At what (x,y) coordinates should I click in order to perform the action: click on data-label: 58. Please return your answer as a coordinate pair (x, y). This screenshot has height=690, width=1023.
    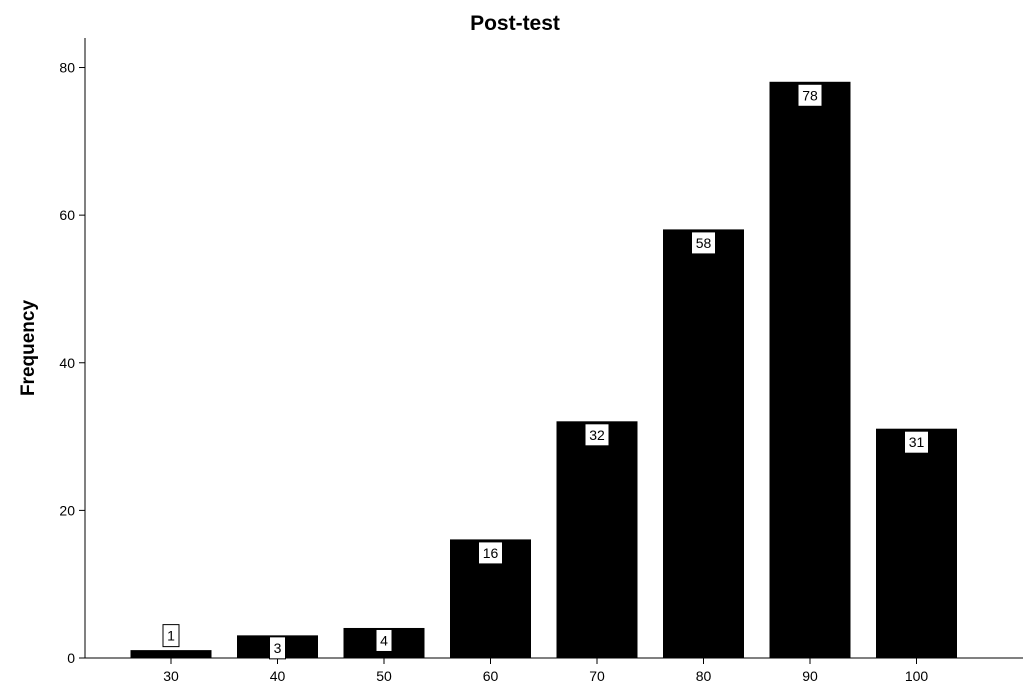
    Looking at the image, I should click on (704, 243).